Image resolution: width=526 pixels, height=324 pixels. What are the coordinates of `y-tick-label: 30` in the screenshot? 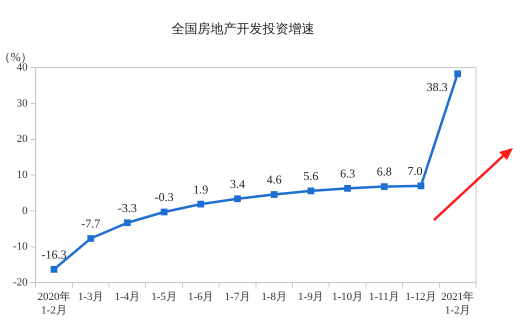 It's located at (22, 103).